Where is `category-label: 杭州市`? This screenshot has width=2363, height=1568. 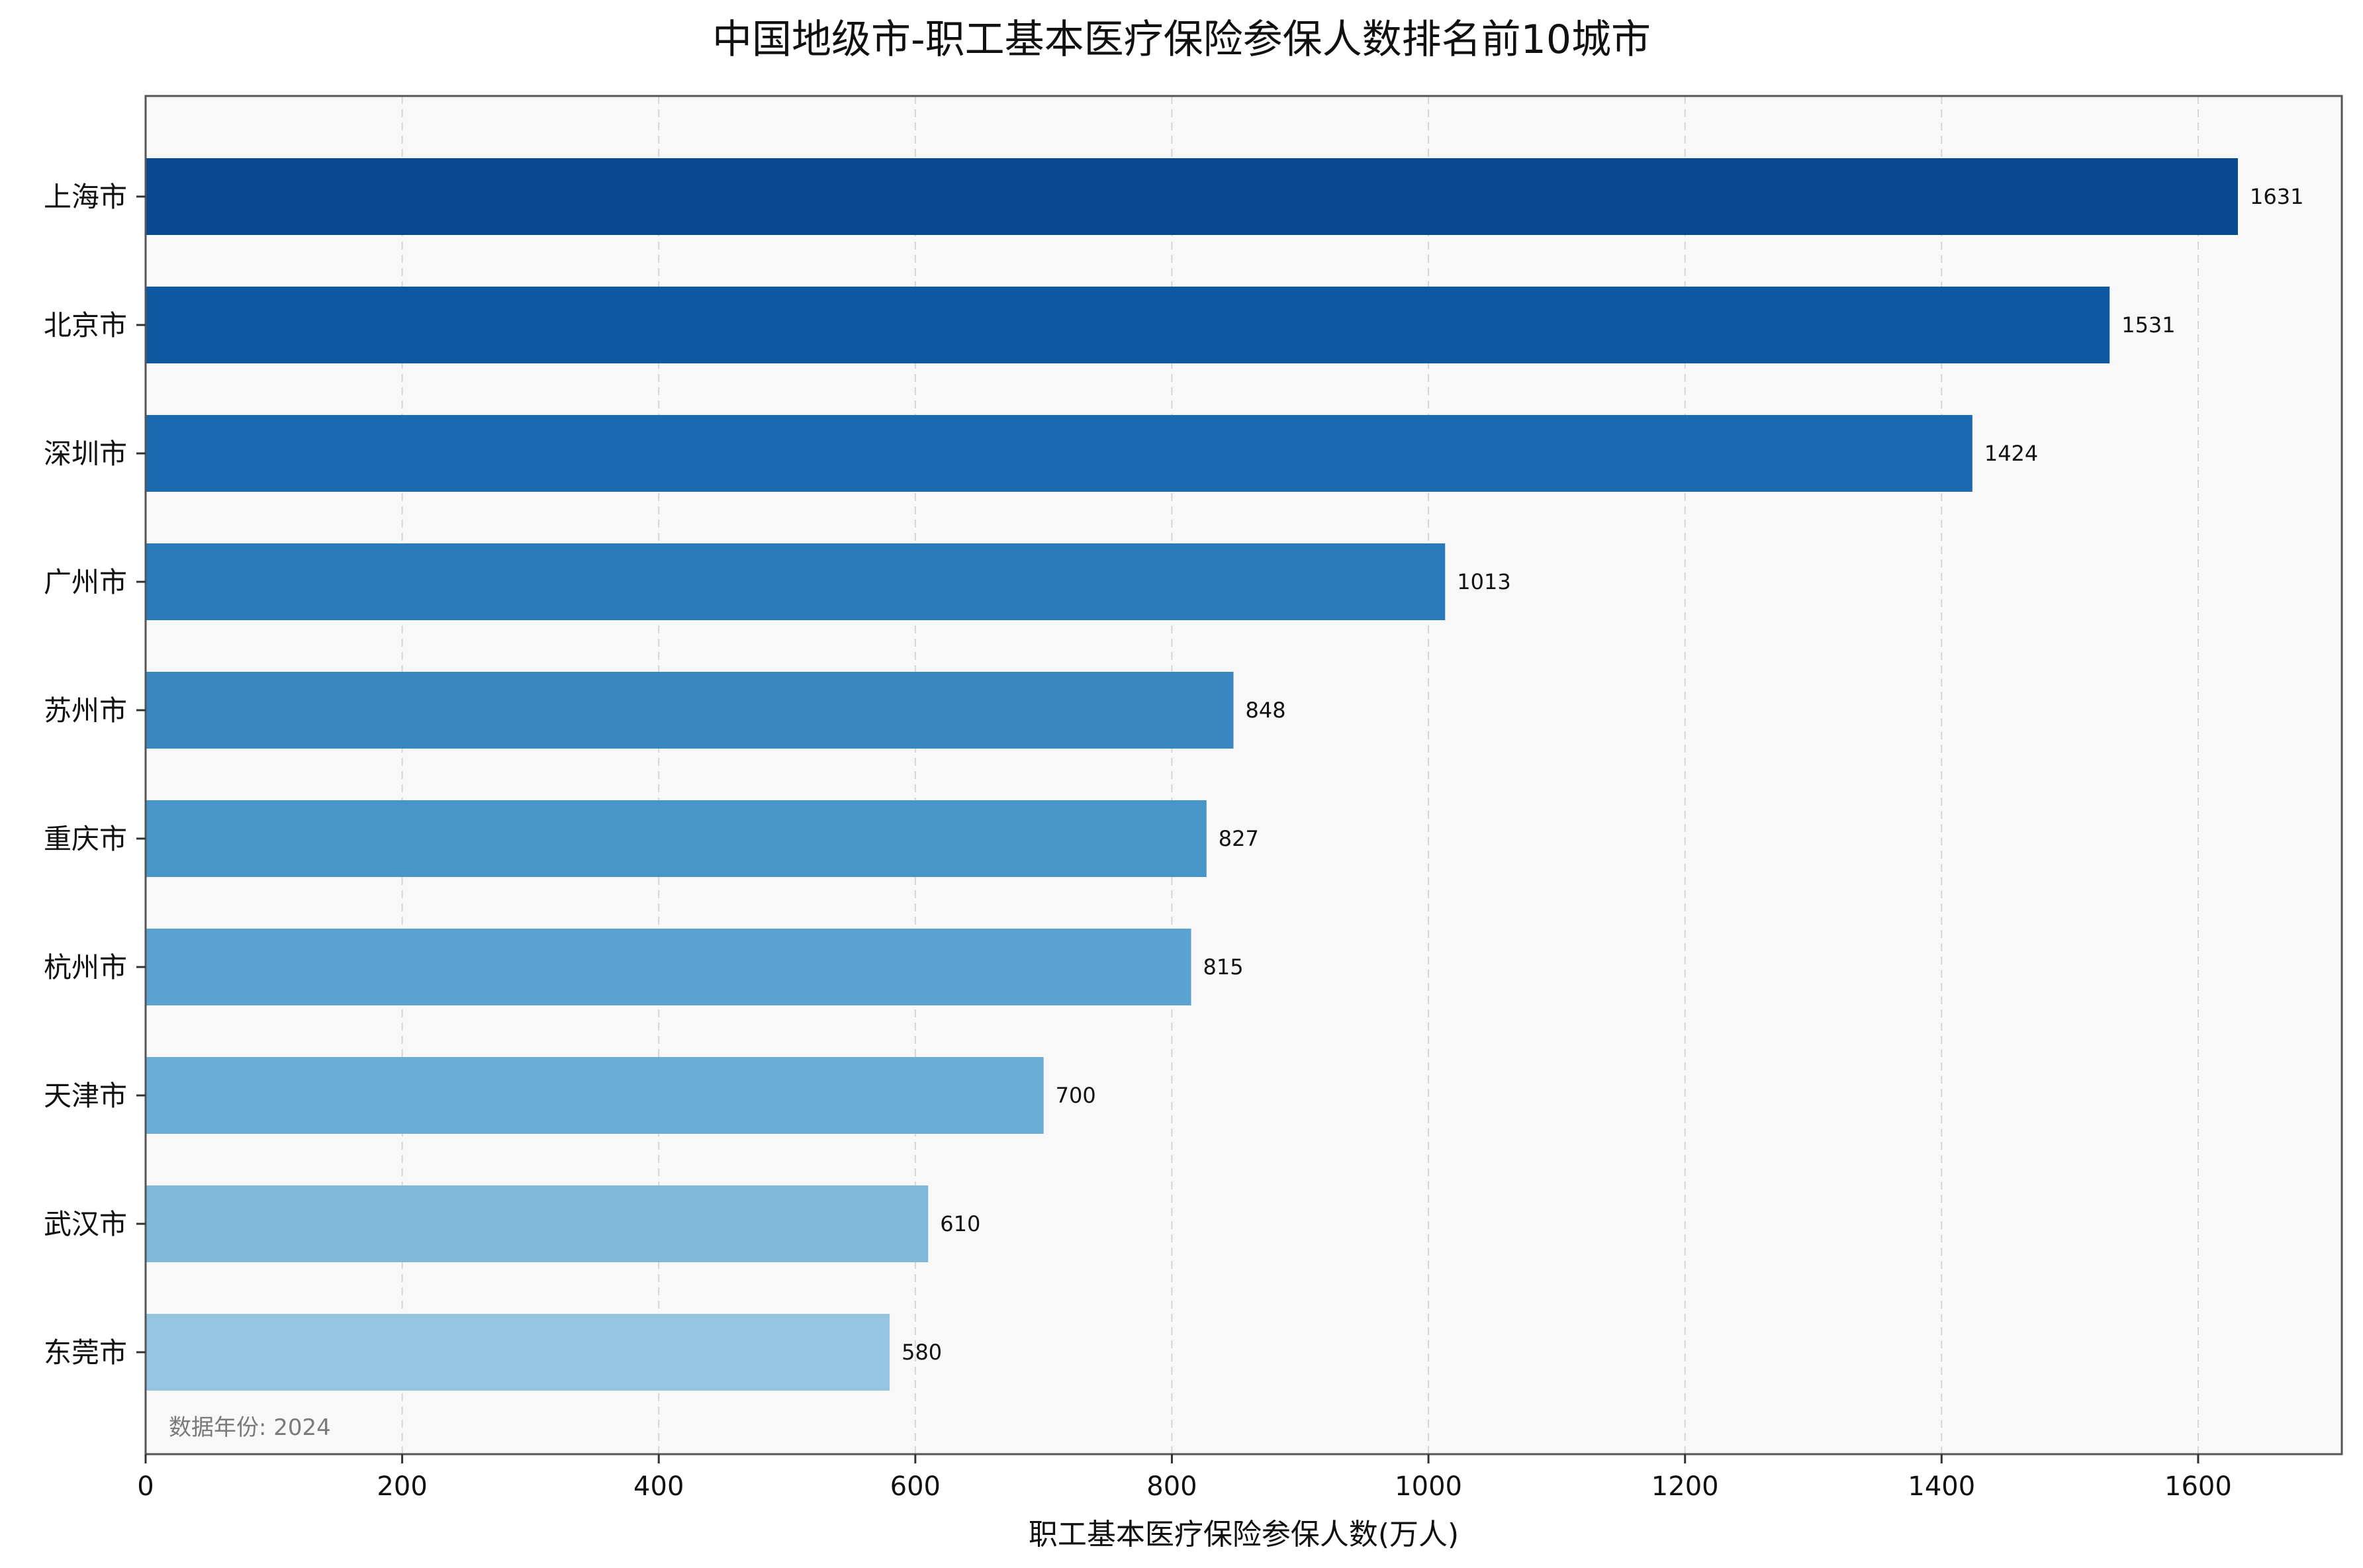
category-label: 杭州市 is located at coordinates (85, 967).